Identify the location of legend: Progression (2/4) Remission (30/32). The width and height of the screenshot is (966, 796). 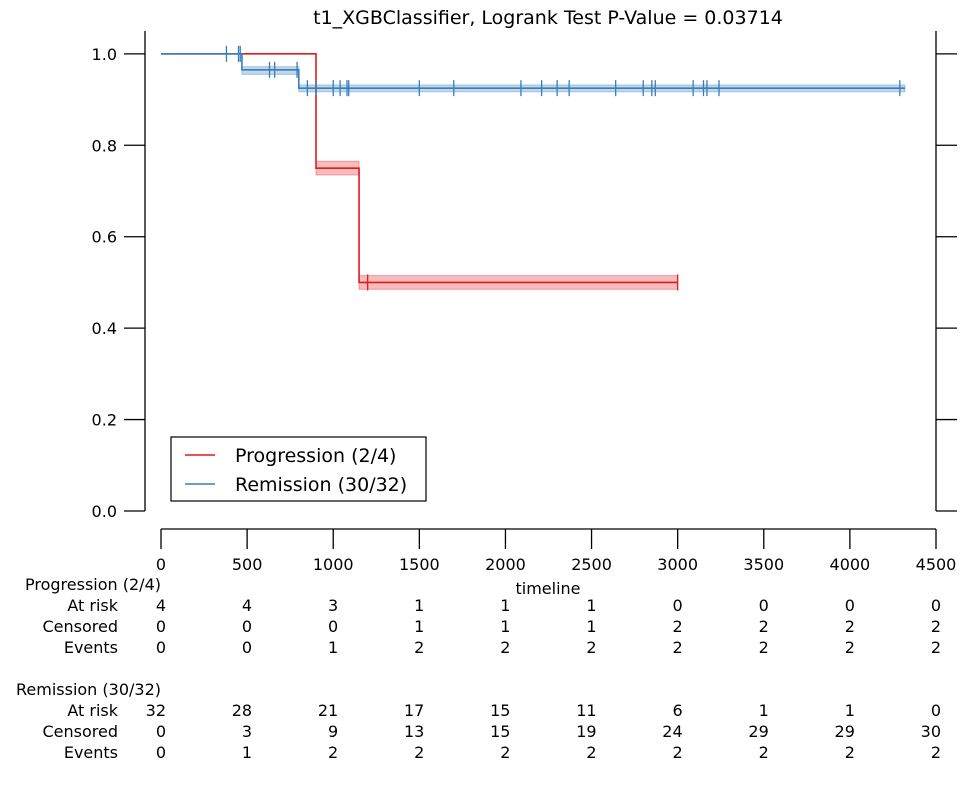
(298, 469).